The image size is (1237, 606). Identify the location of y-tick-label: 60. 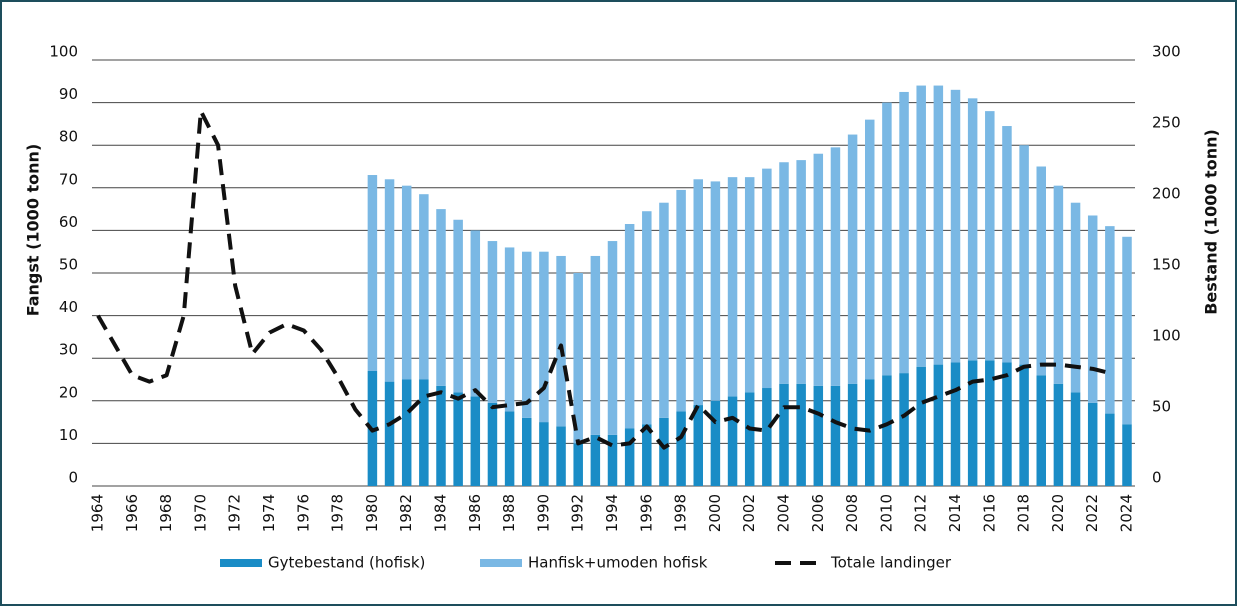
(68, 222).